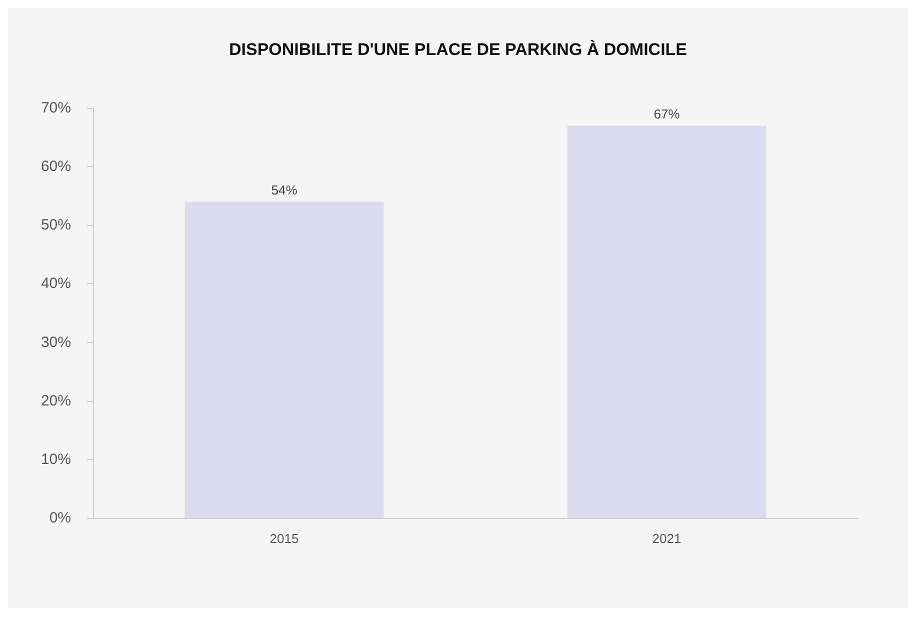 This screenshot has width=917, height=619. What do you see at coordinates (458, 49) in the screenshot?
I see `chart-title: DISPONIBILITE D'UNE PLACE DE PARKING À DOMICILE` at bounding box center [458, 49].